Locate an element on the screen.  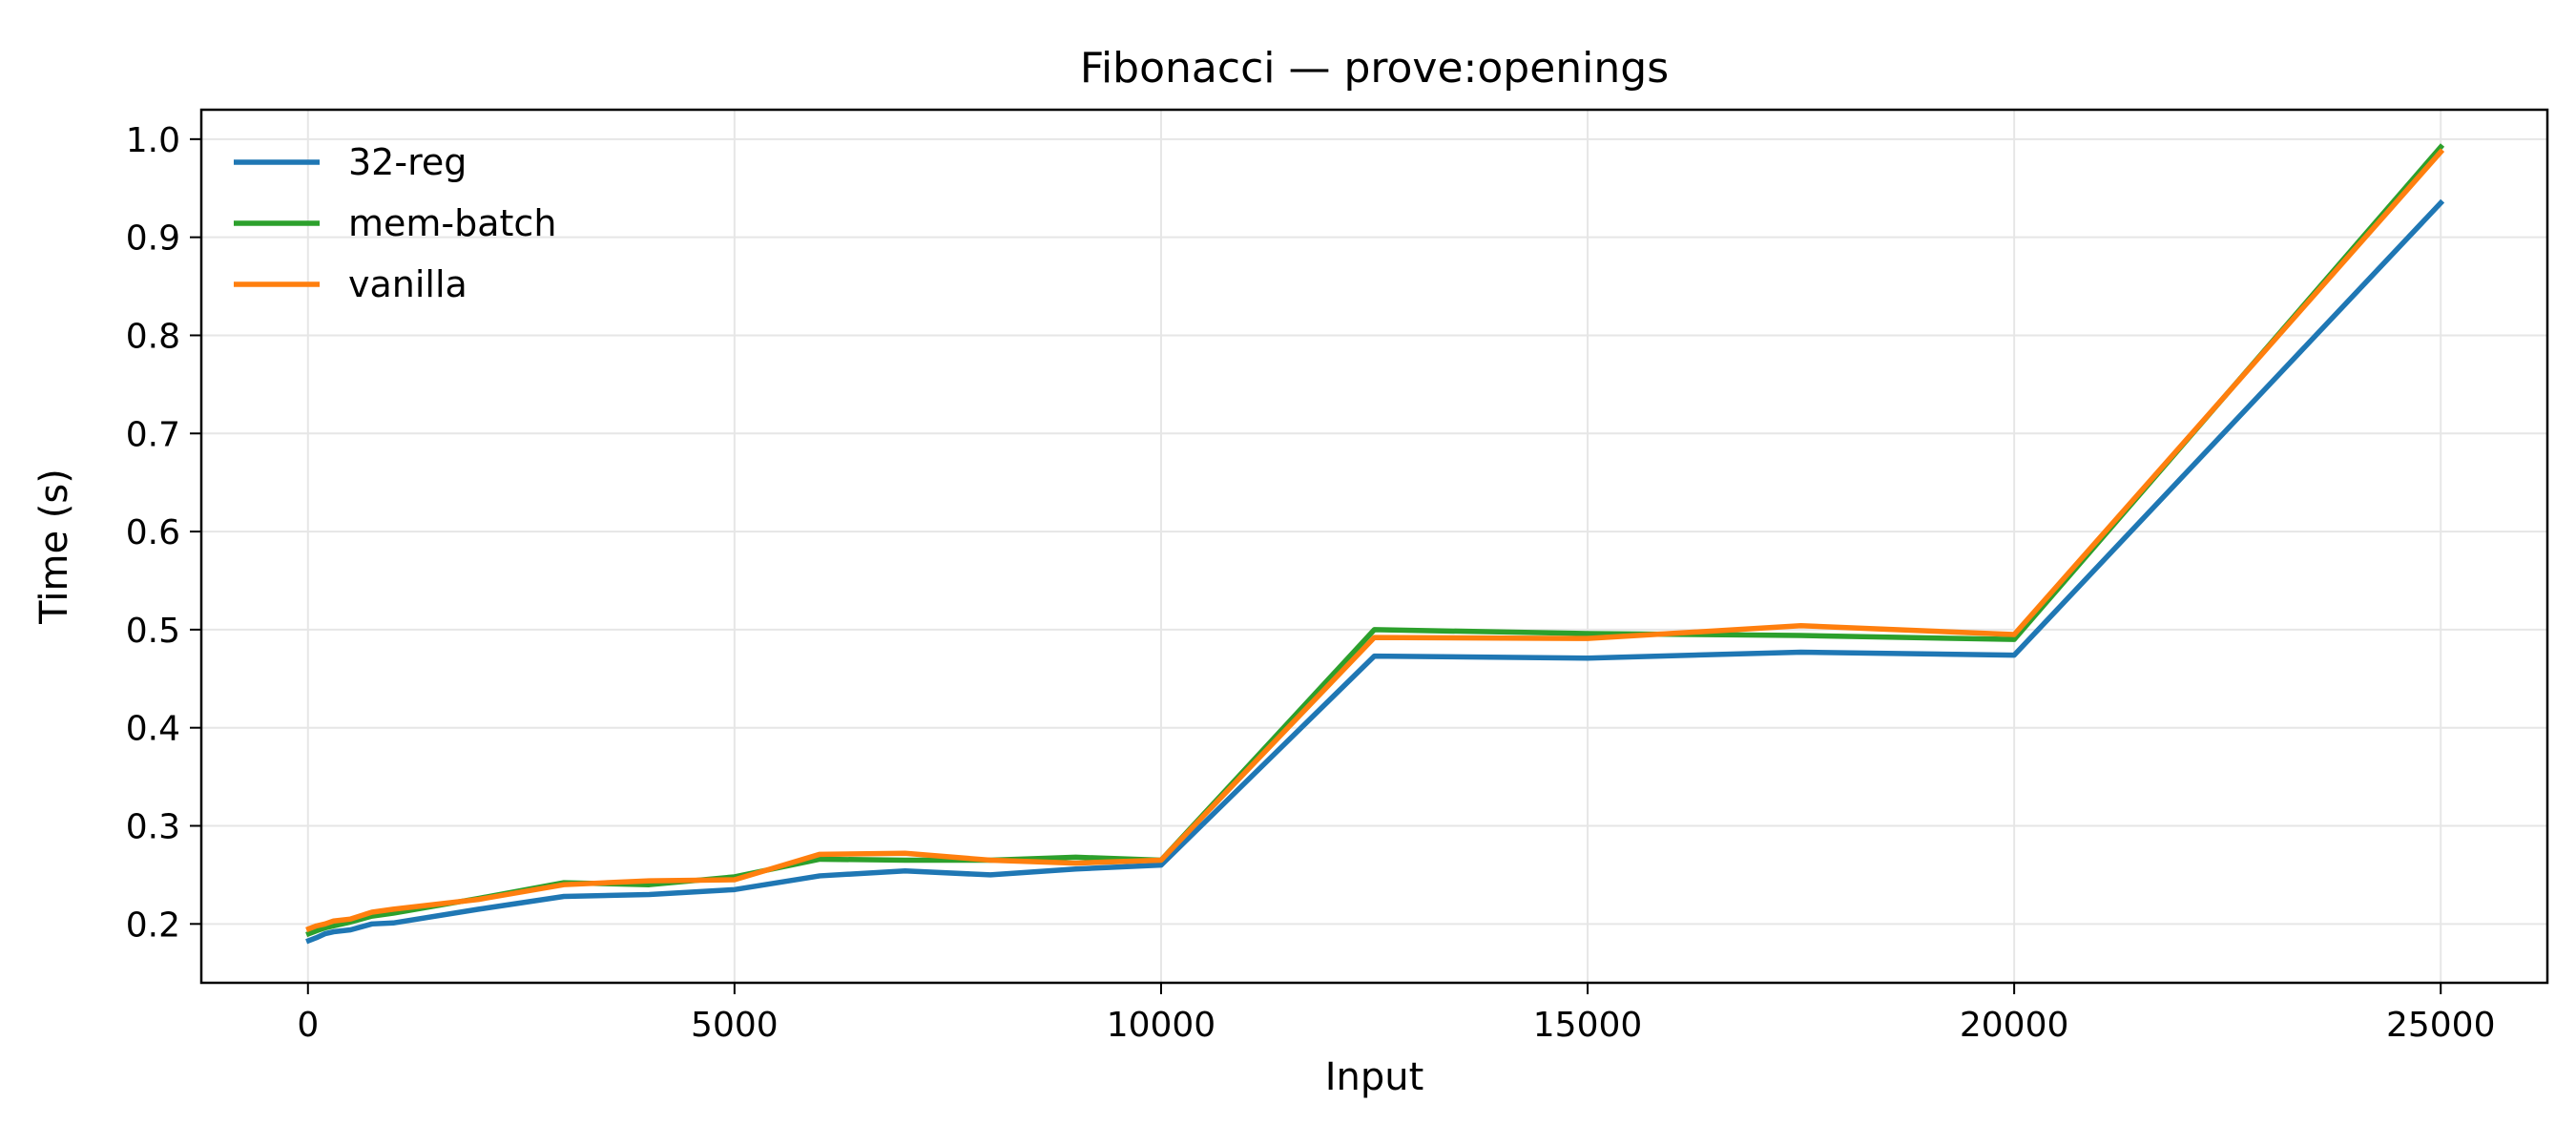
x-axis-ticks: 0 5000 10000 15000 20000 25000 is located at coordinates (1396, 1014).